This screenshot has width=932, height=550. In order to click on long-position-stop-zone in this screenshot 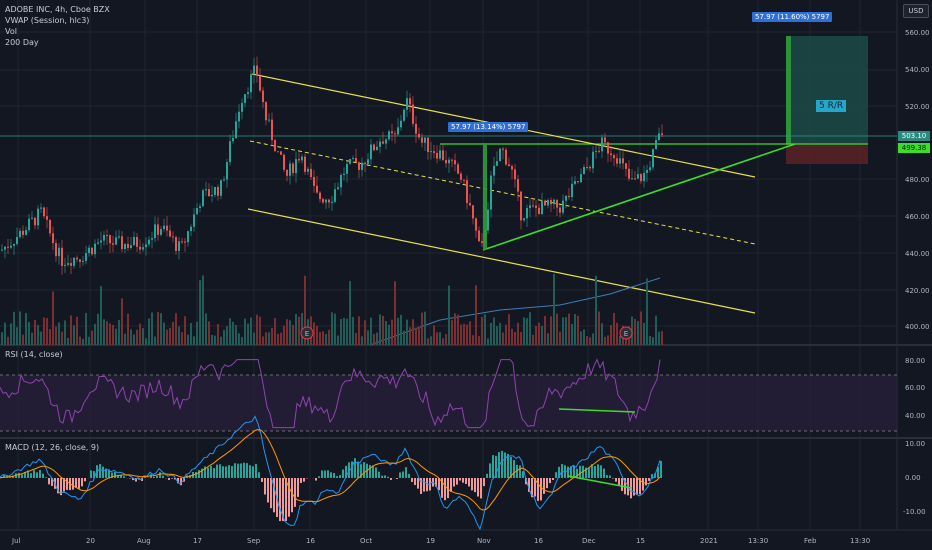, I will do `click(827, 154)`.